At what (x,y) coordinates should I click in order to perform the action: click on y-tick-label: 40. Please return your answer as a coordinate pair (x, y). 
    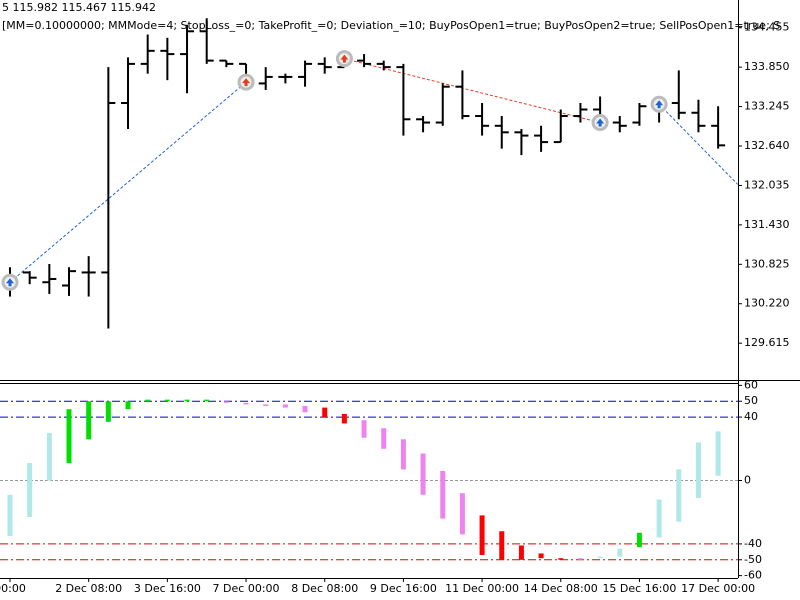
    Looking at the image, I should click on (751, 416).